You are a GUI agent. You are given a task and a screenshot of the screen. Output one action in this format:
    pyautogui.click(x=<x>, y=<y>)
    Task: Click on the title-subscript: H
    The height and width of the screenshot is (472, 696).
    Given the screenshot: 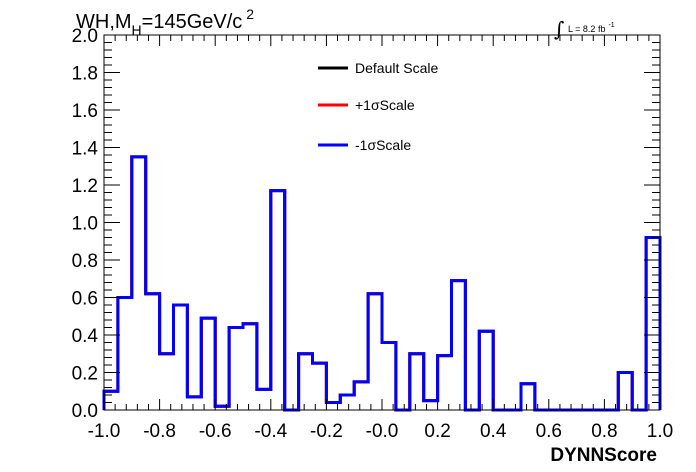 What is the action you would take?
    pyautogui.click(x=137, y=30)
    